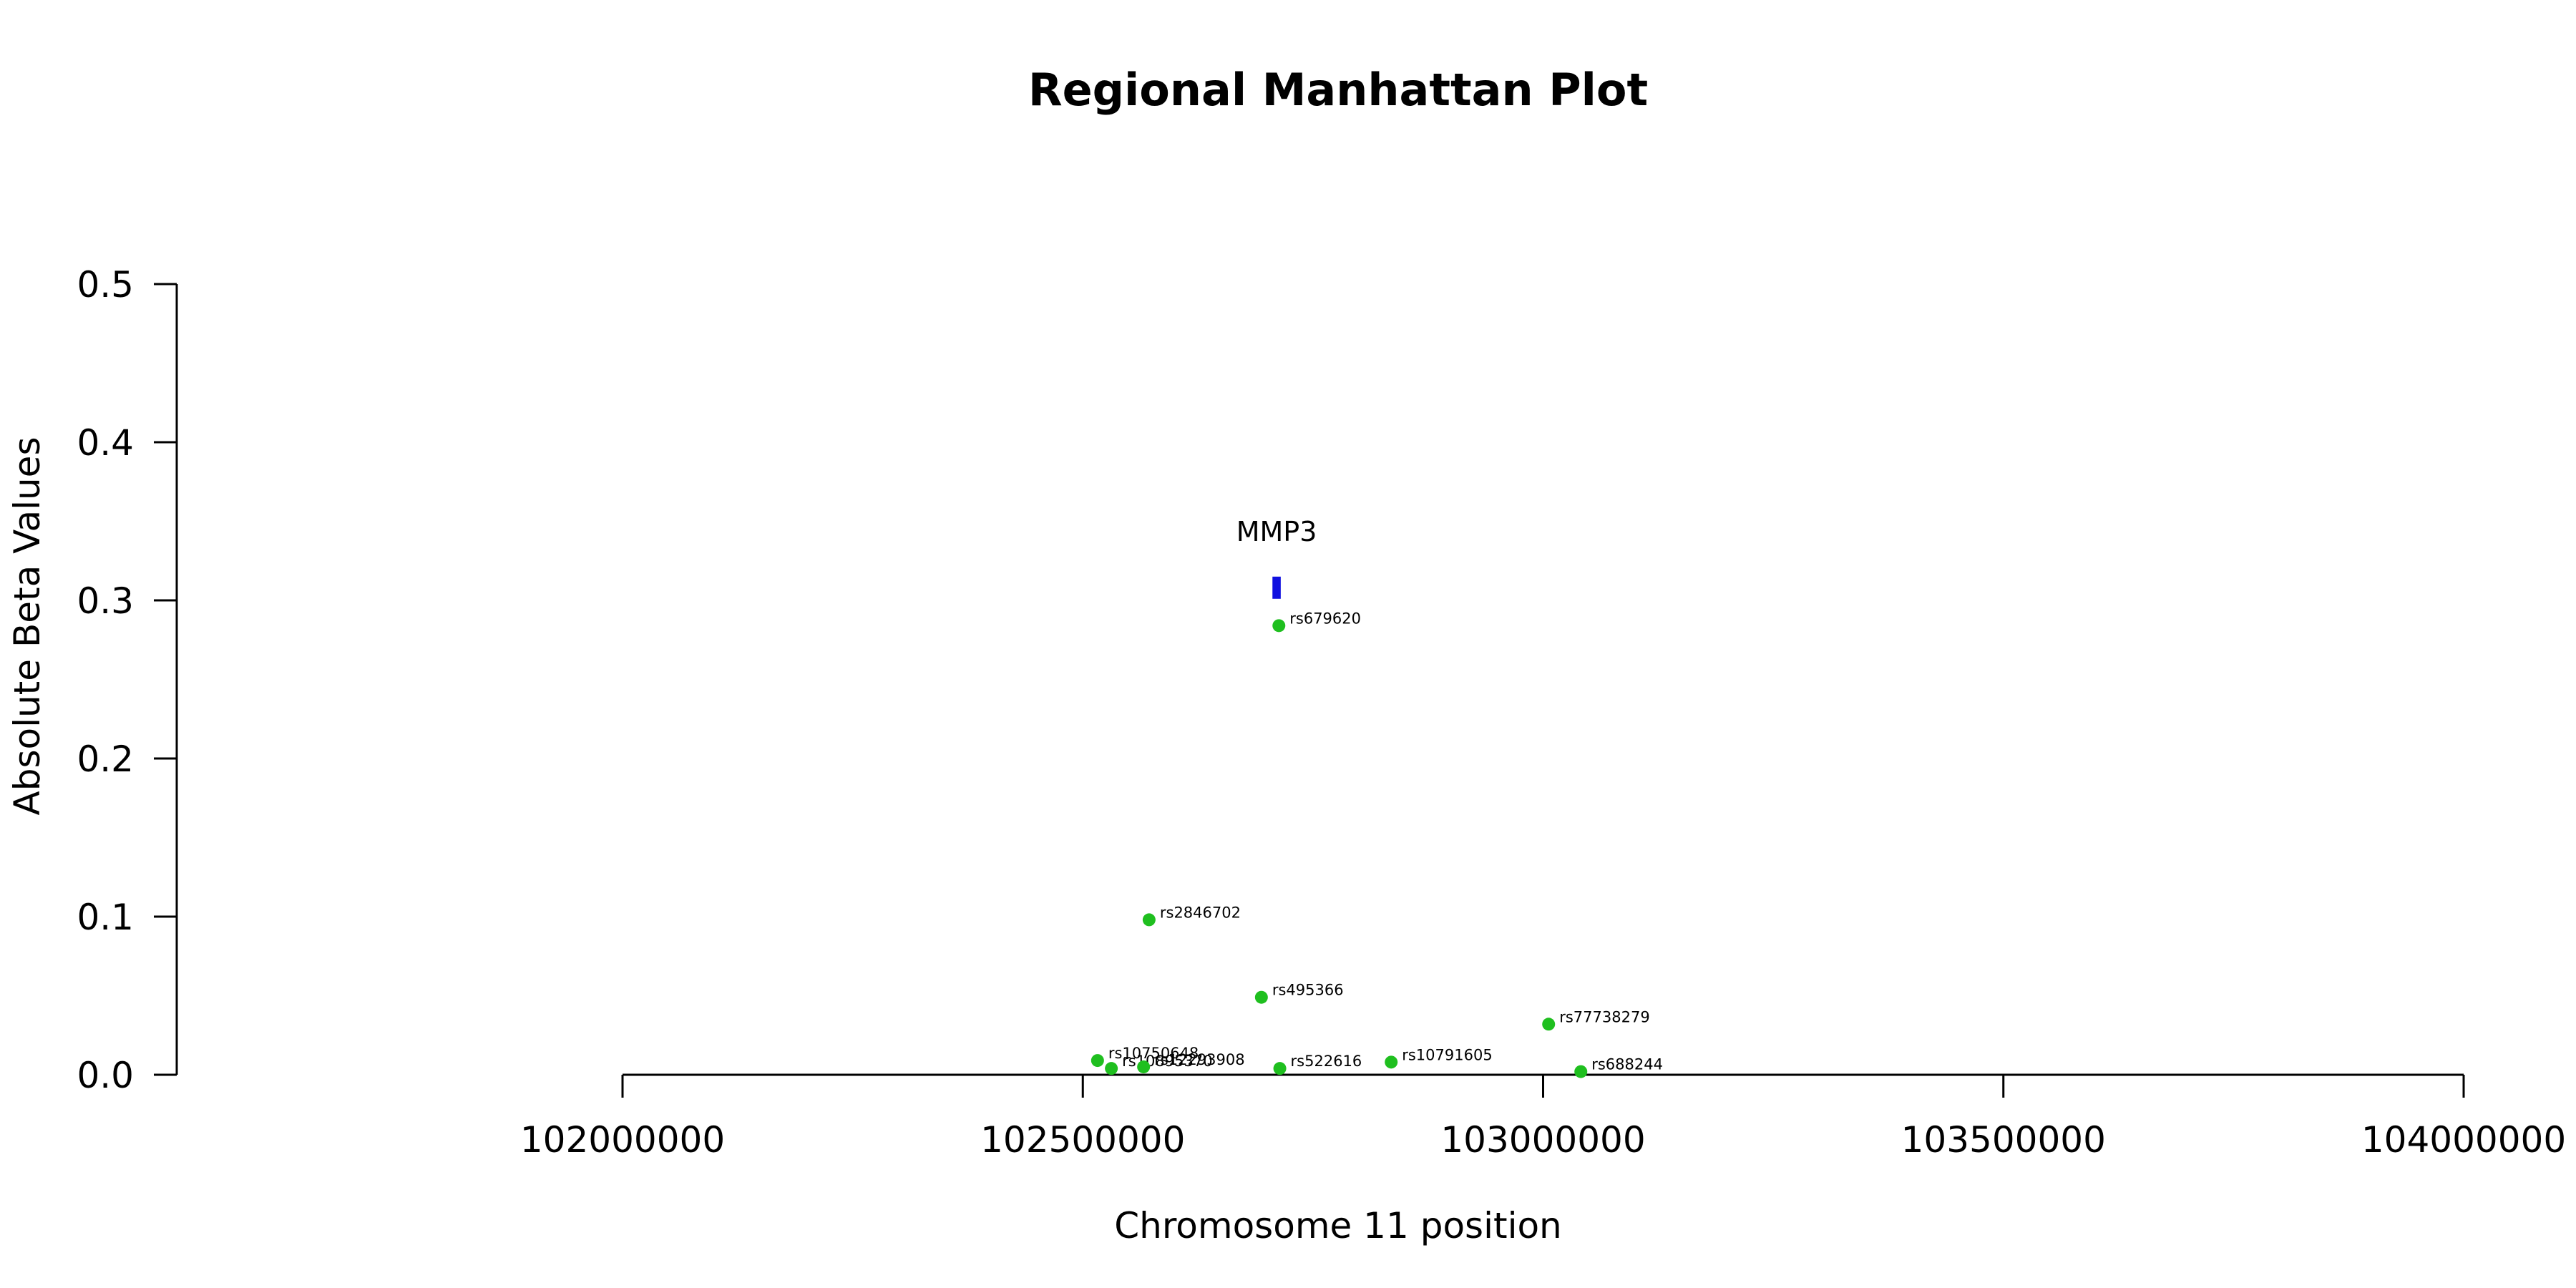 The width and height of the screenshot is (2576, 1288). What do you see at coordinates (1542, 1140) in the screenshot?
I see `x-tick-label: 103000000` at bounding box center [1542, 1140].